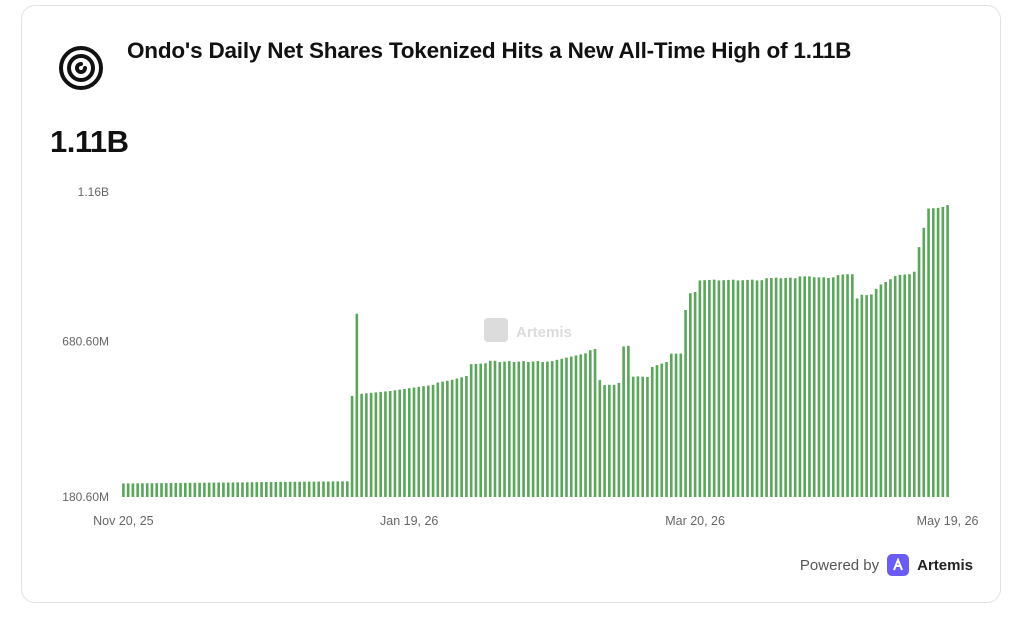  Describe the element at coordinates (948, 521) in the screenshot. I see `x-tick-label: May 19, 26` at that location.